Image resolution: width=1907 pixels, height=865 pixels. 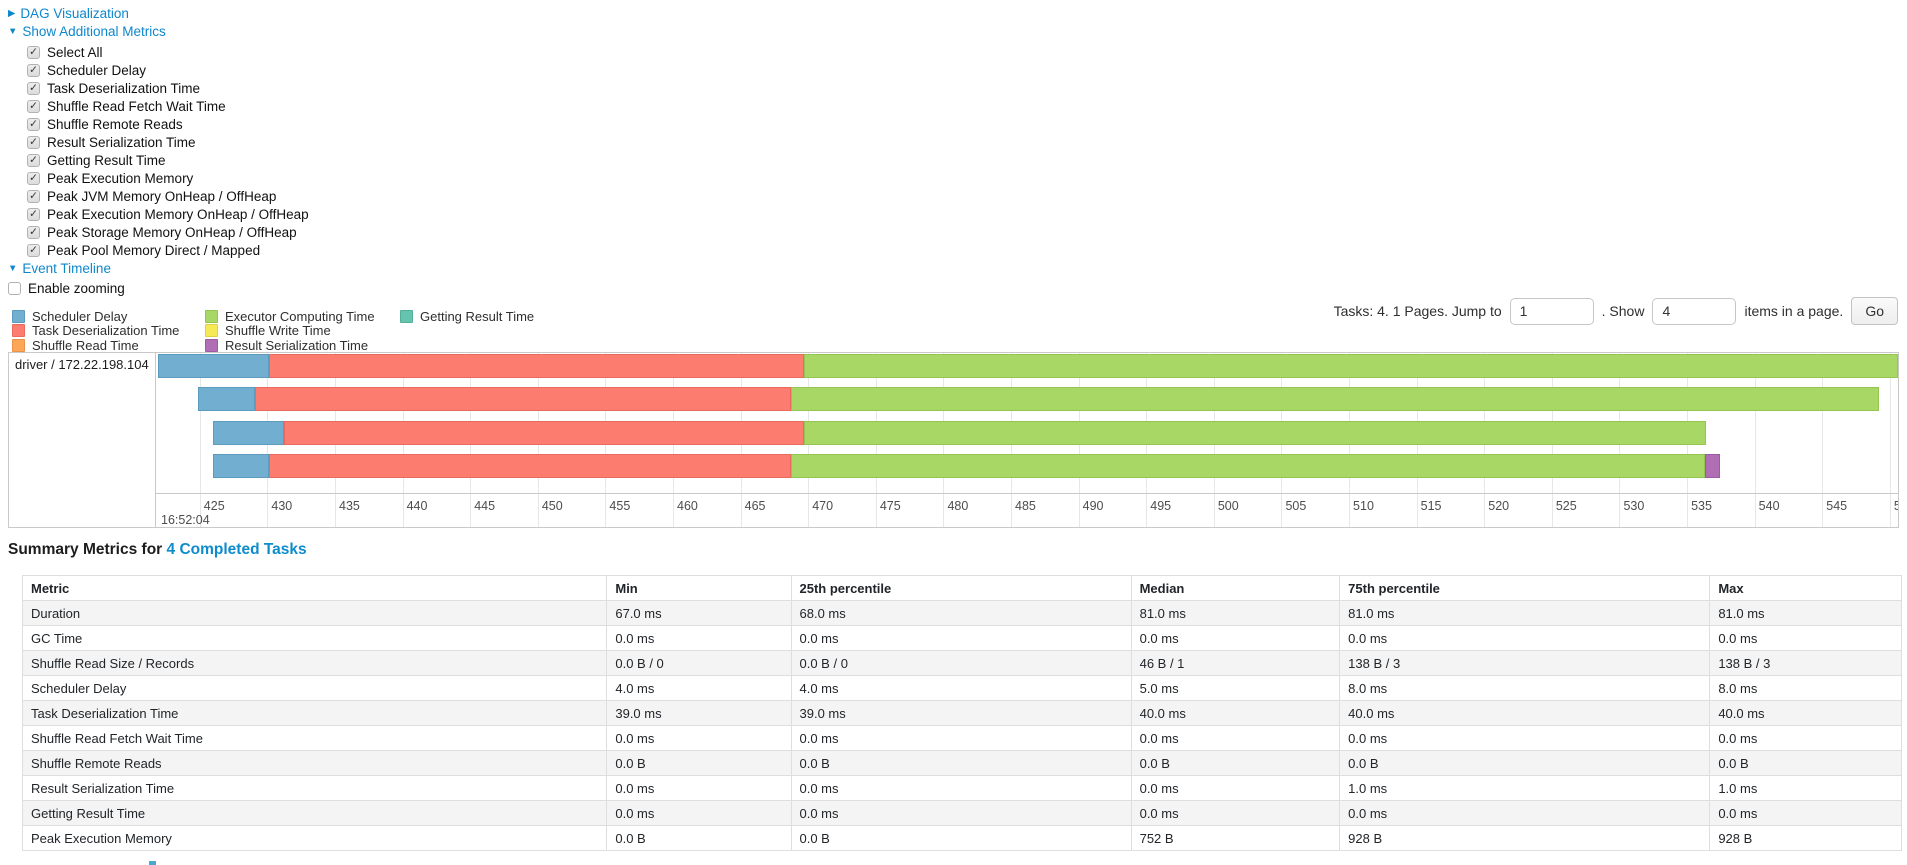 What do you see at coordinates (14, 288) in the screenshot?
I see `checkbox-unchecked-icon` at bounding box center [14, 288].